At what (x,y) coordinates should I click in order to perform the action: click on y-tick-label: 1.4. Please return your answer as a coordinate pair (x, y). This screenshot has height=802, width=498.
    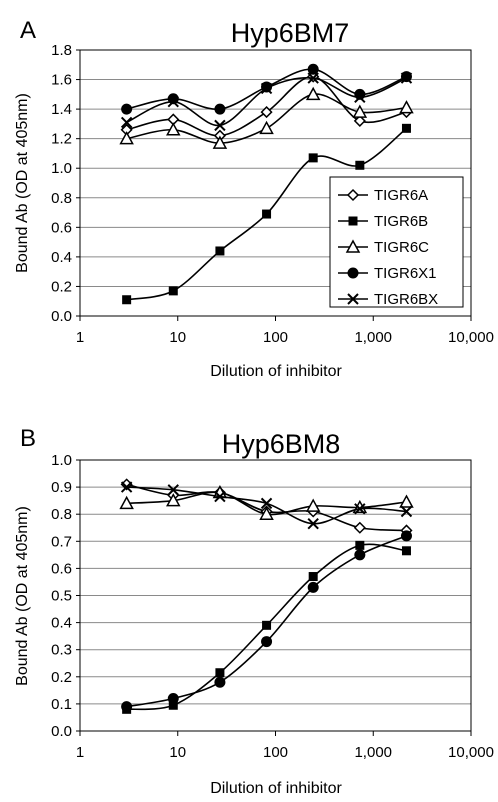
    Looking at the image, I should click on (61, 109).